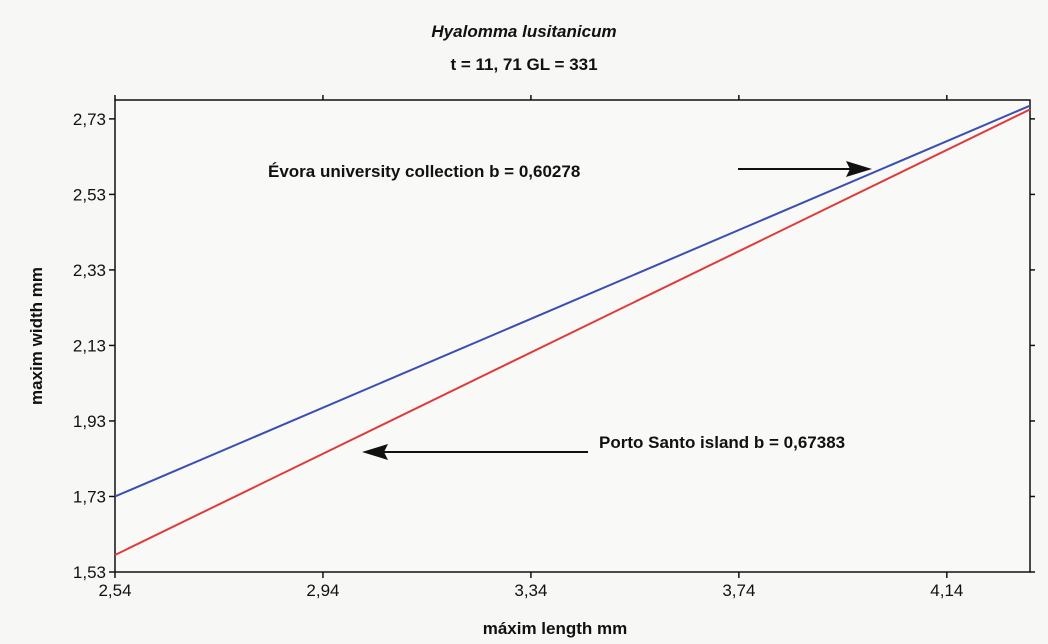  Describe the element at coordinates (946, 590) in the screenshot. I see `x-tick-label: 4,14` at that location.